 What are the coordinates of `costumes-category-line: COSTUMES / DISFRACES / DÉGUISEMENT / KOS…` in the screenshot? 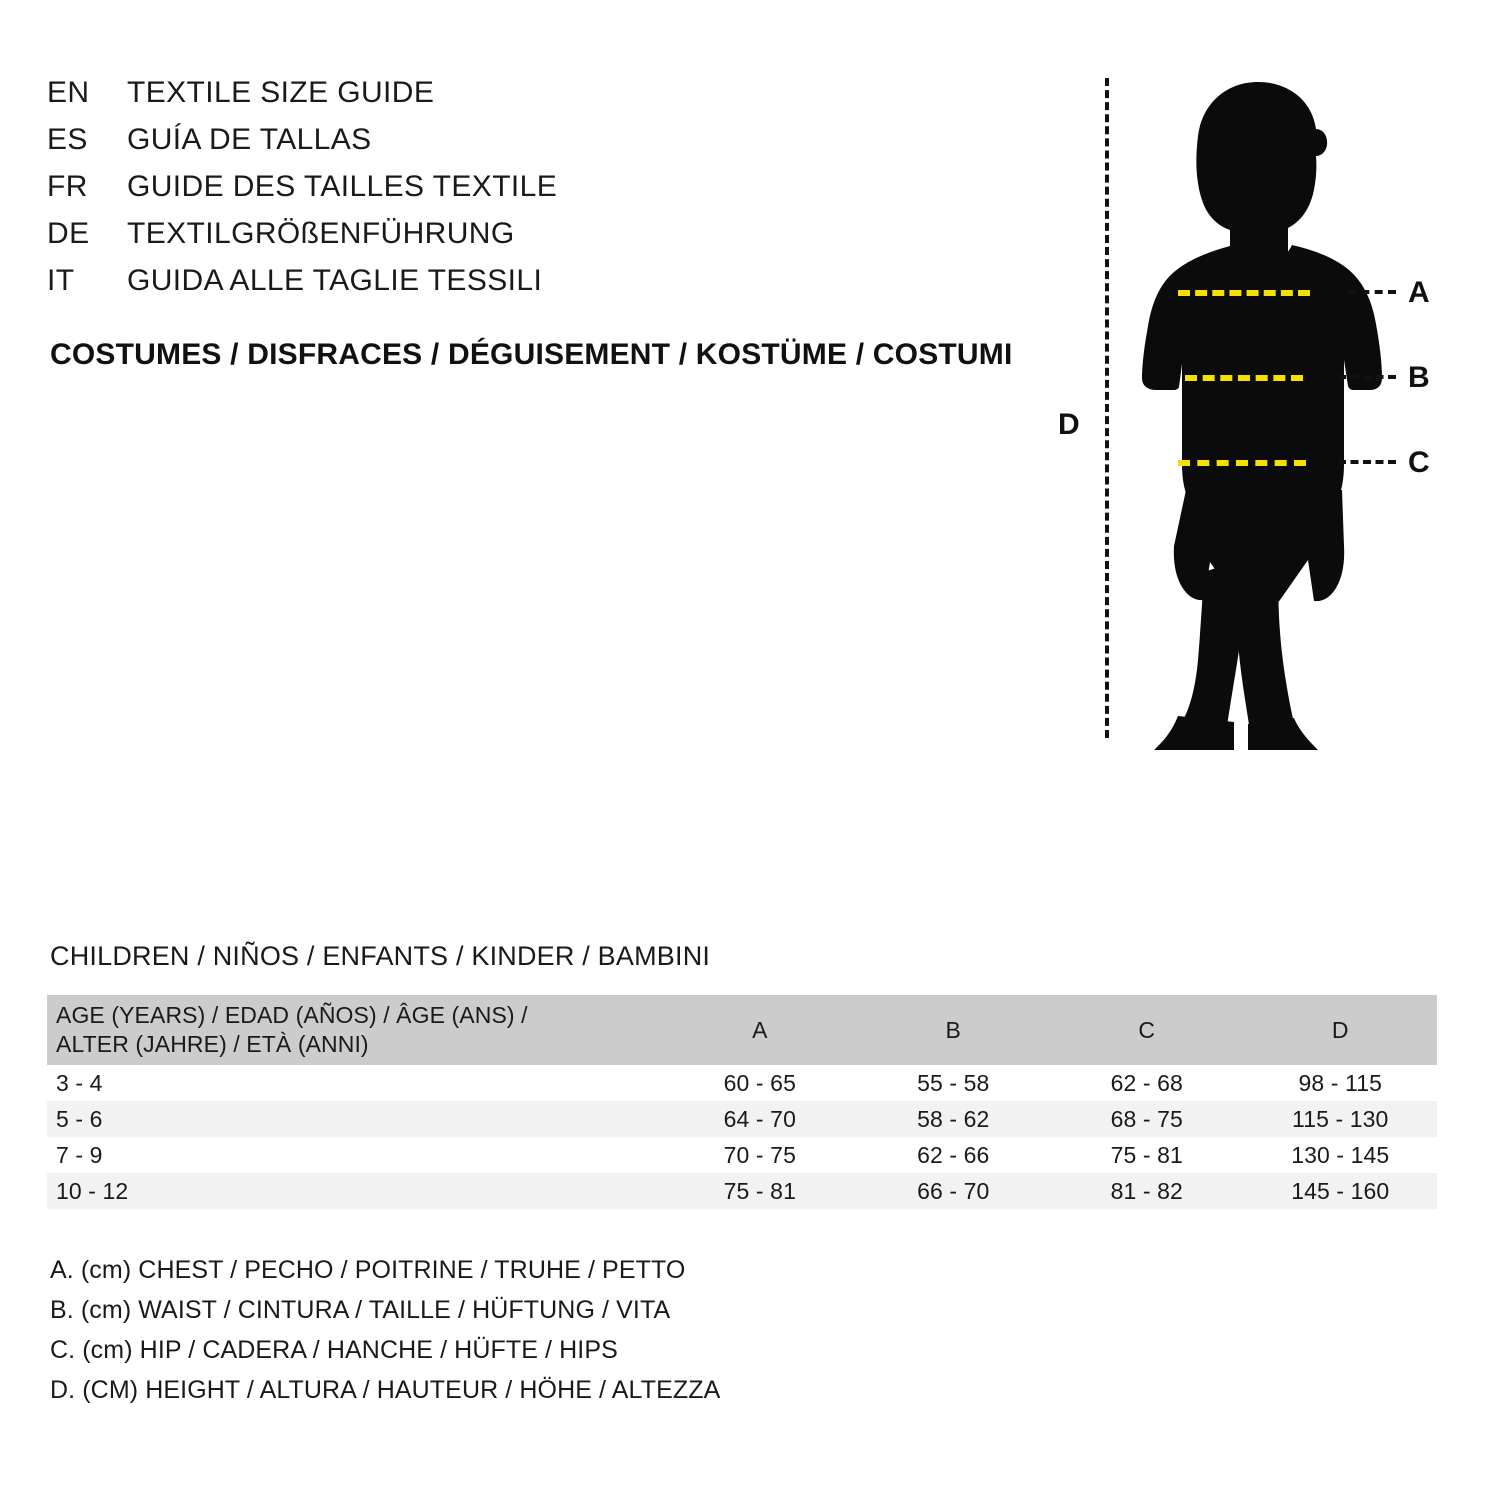 It's located at (531, 354).